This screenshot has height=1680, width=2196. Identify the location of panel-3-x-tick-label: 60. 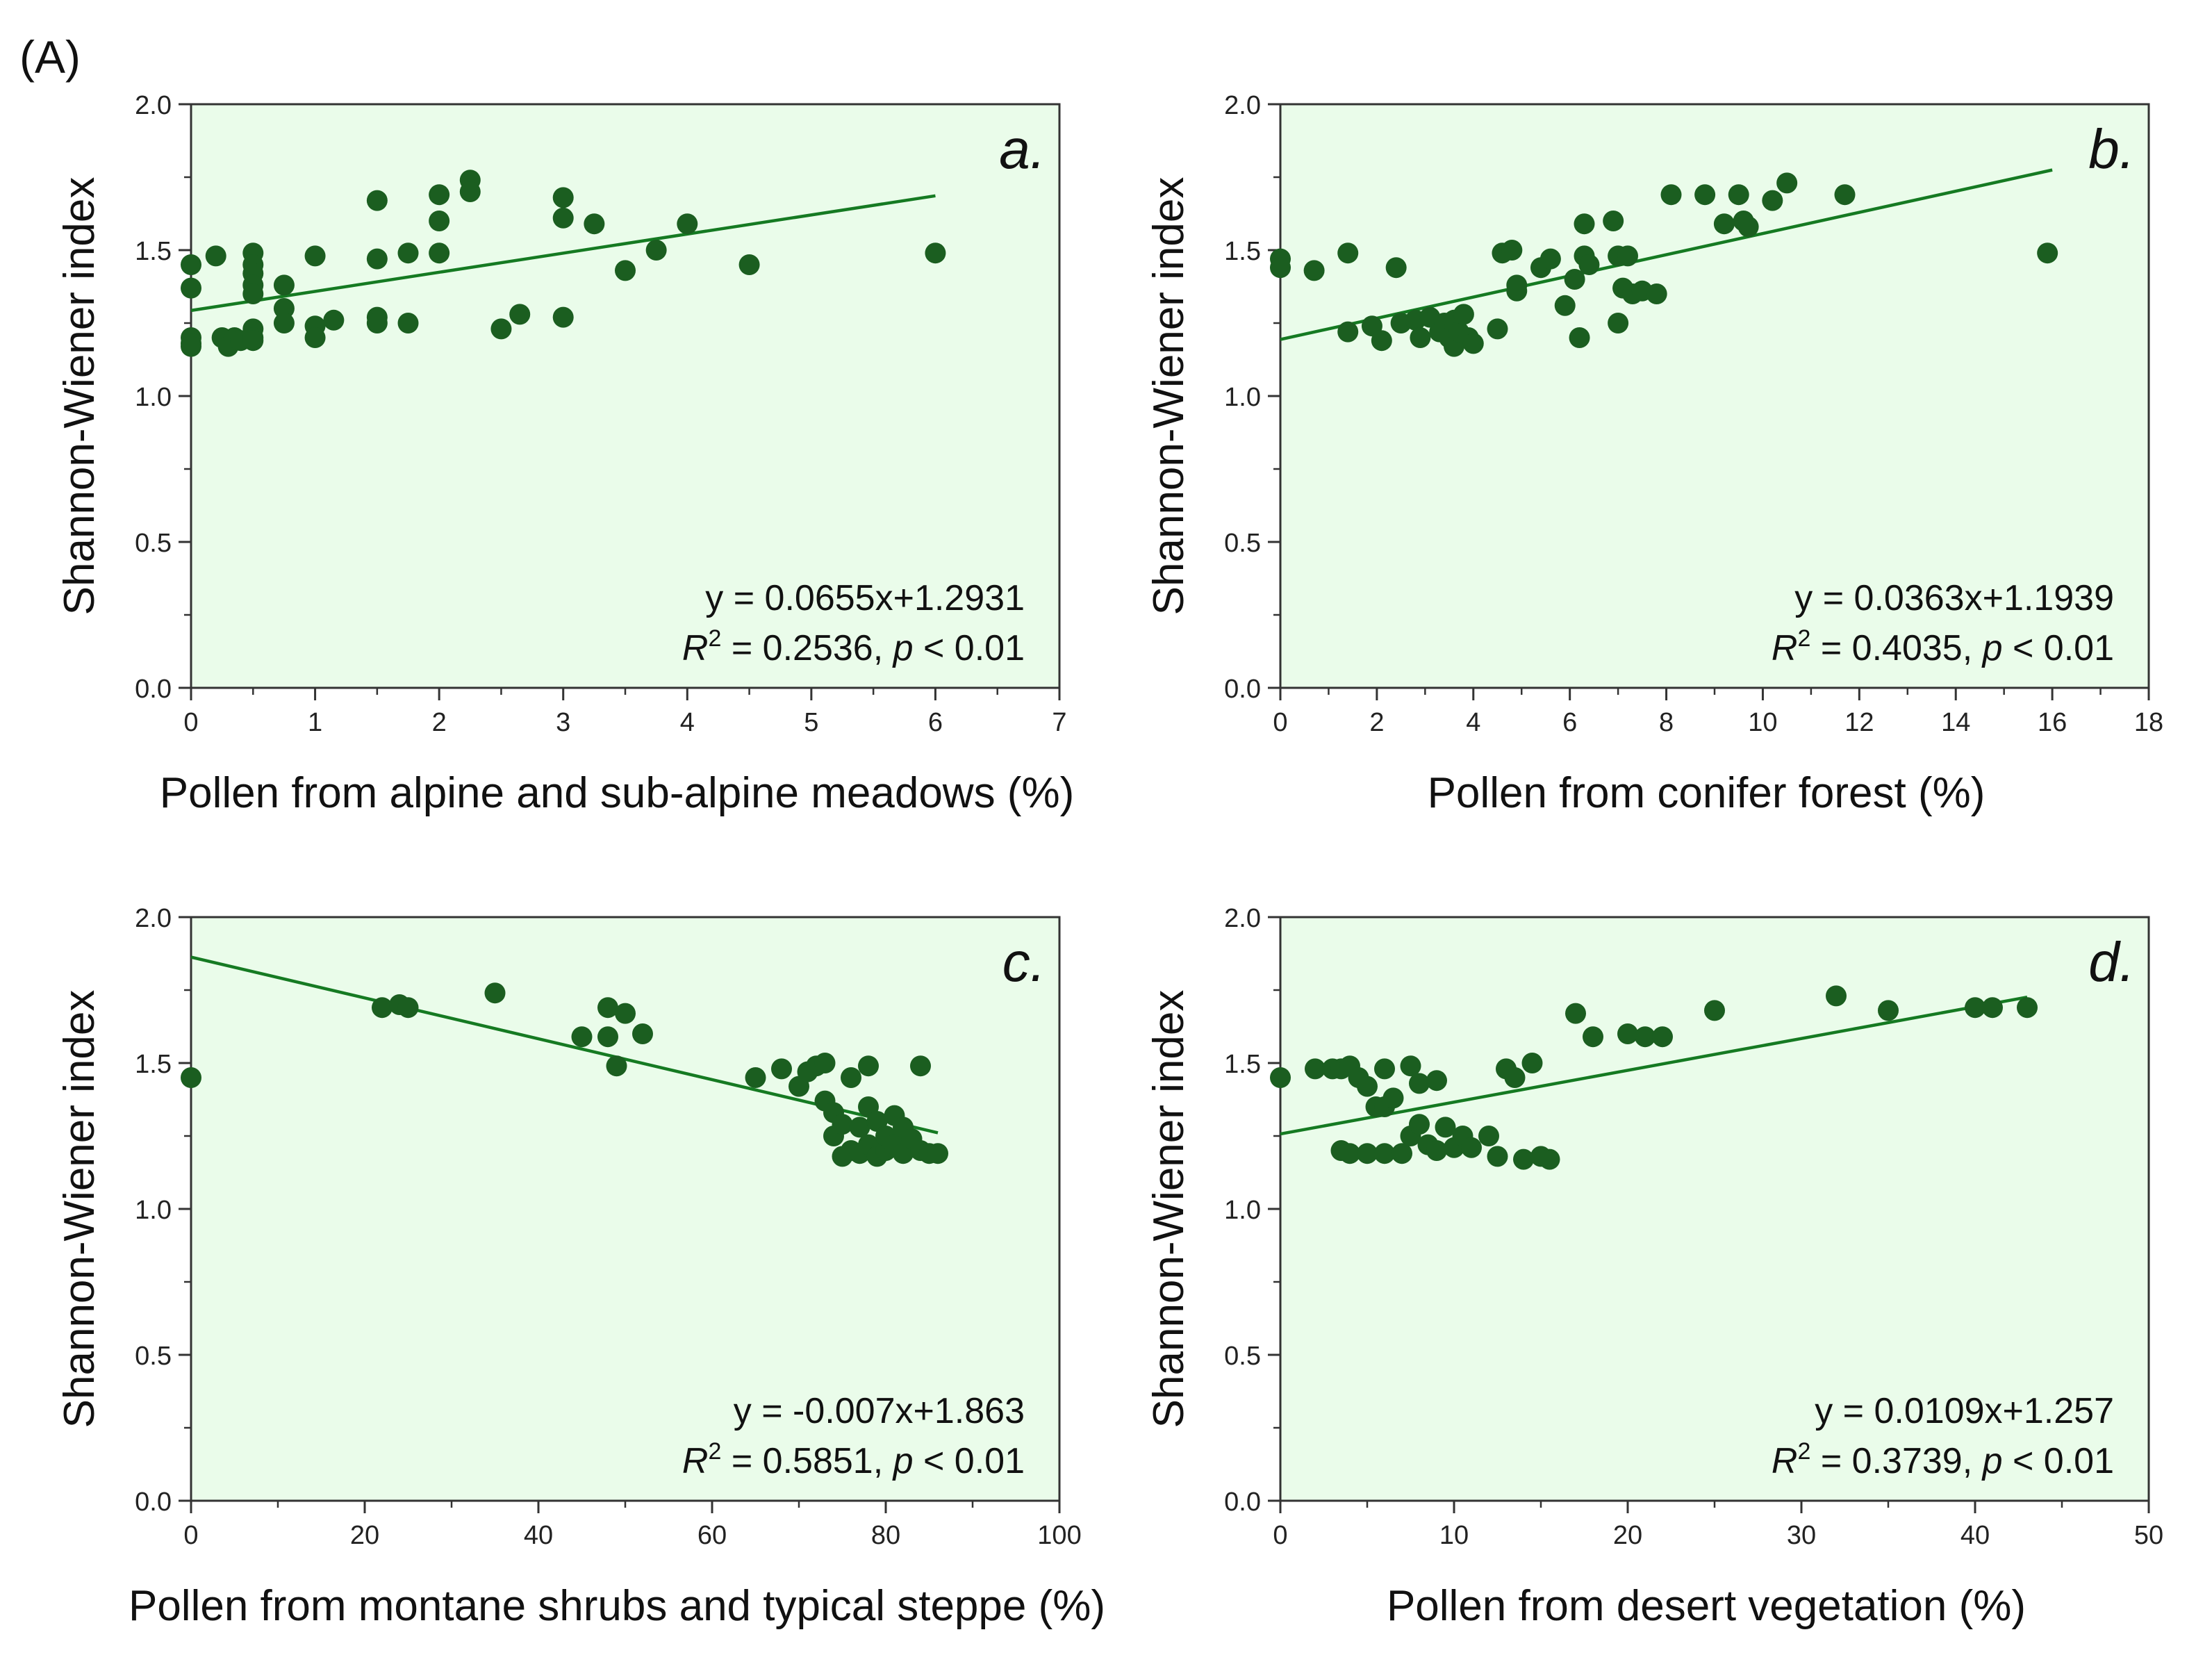
(712, 1535).